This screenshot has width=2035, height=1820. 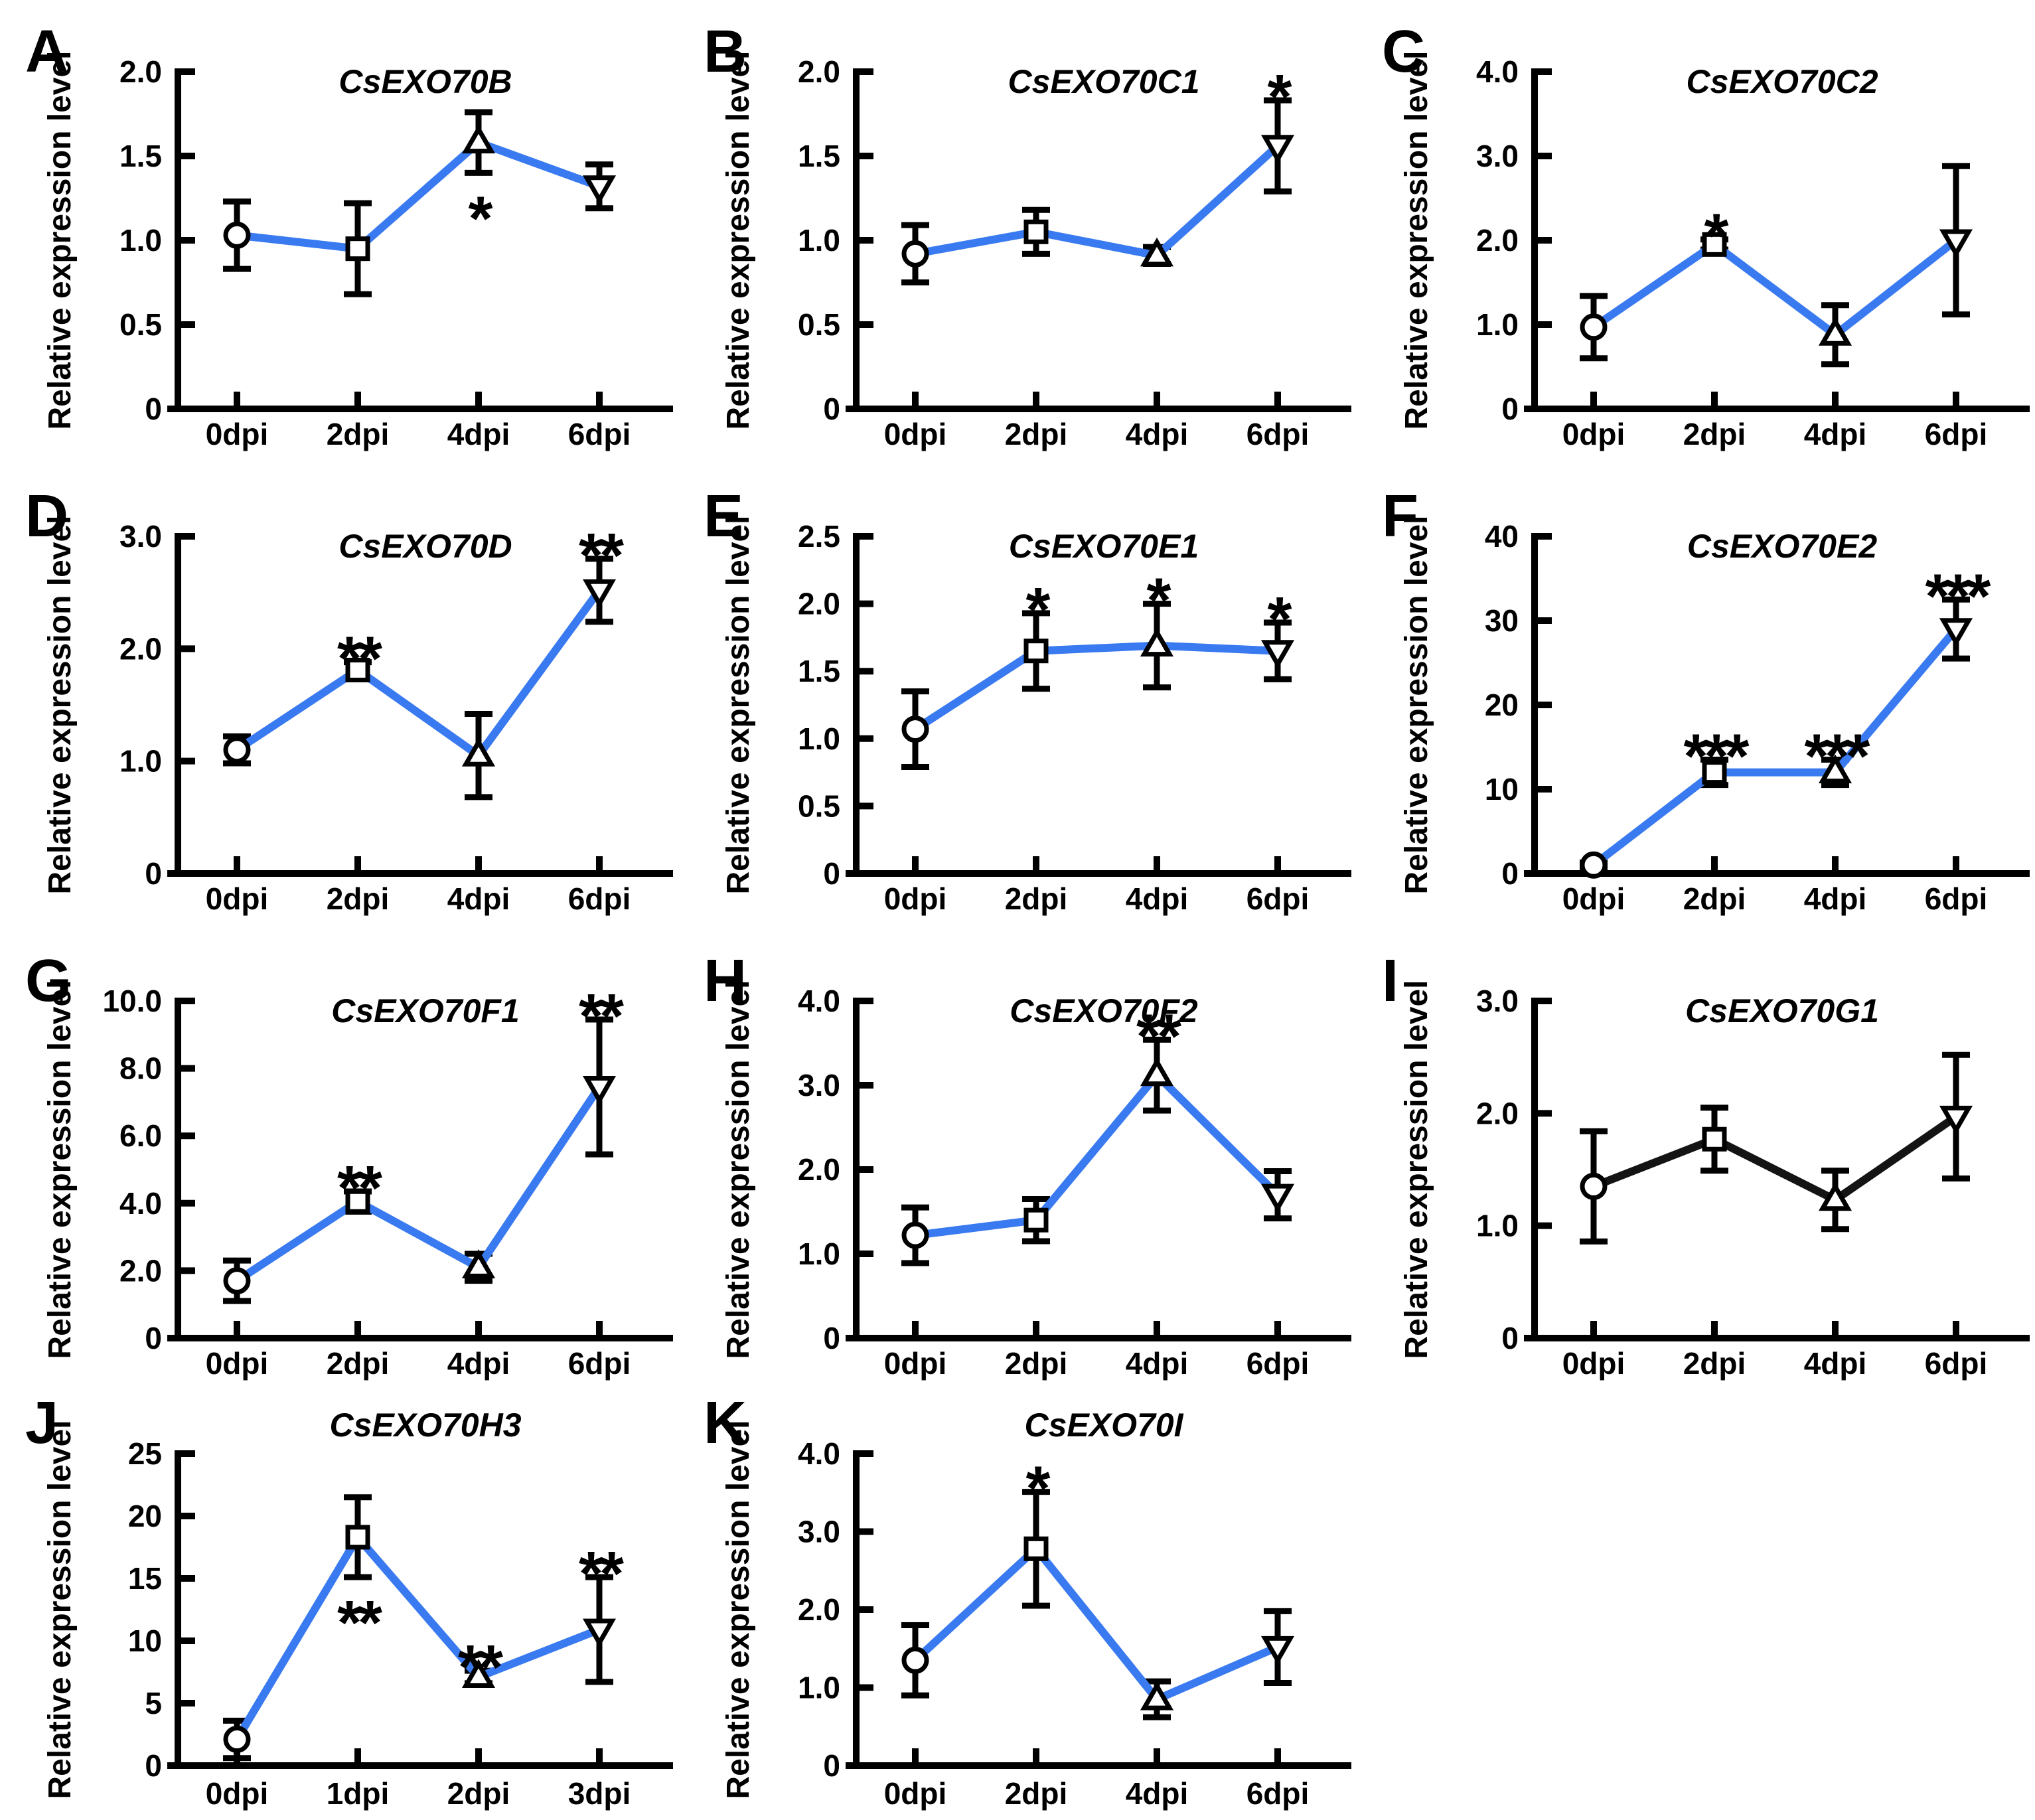 I want to click on panel-letter: G, so click(x=49, y=981).